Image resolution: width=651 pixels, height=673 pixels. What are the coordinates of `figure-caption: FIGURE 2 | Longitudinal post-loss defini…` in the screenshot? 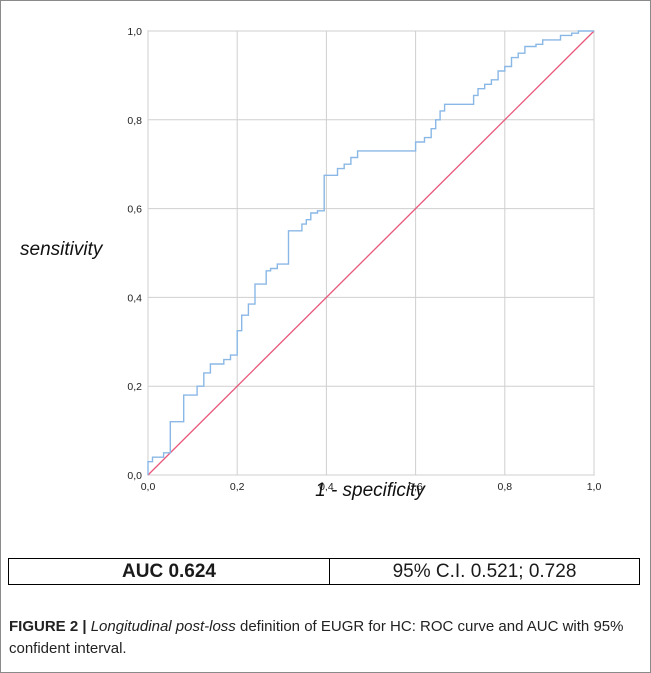 It's located at (324, 638).